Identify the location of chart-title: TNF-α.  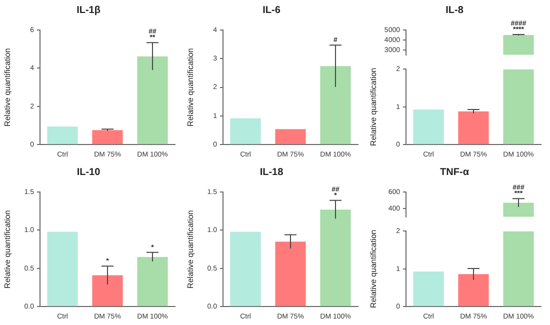
(455, 172).